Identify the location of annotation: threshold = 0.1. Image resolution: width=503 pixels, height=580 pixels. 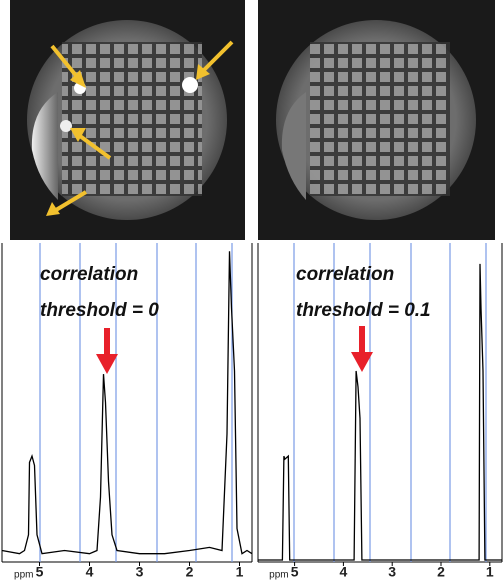
(363, 310).